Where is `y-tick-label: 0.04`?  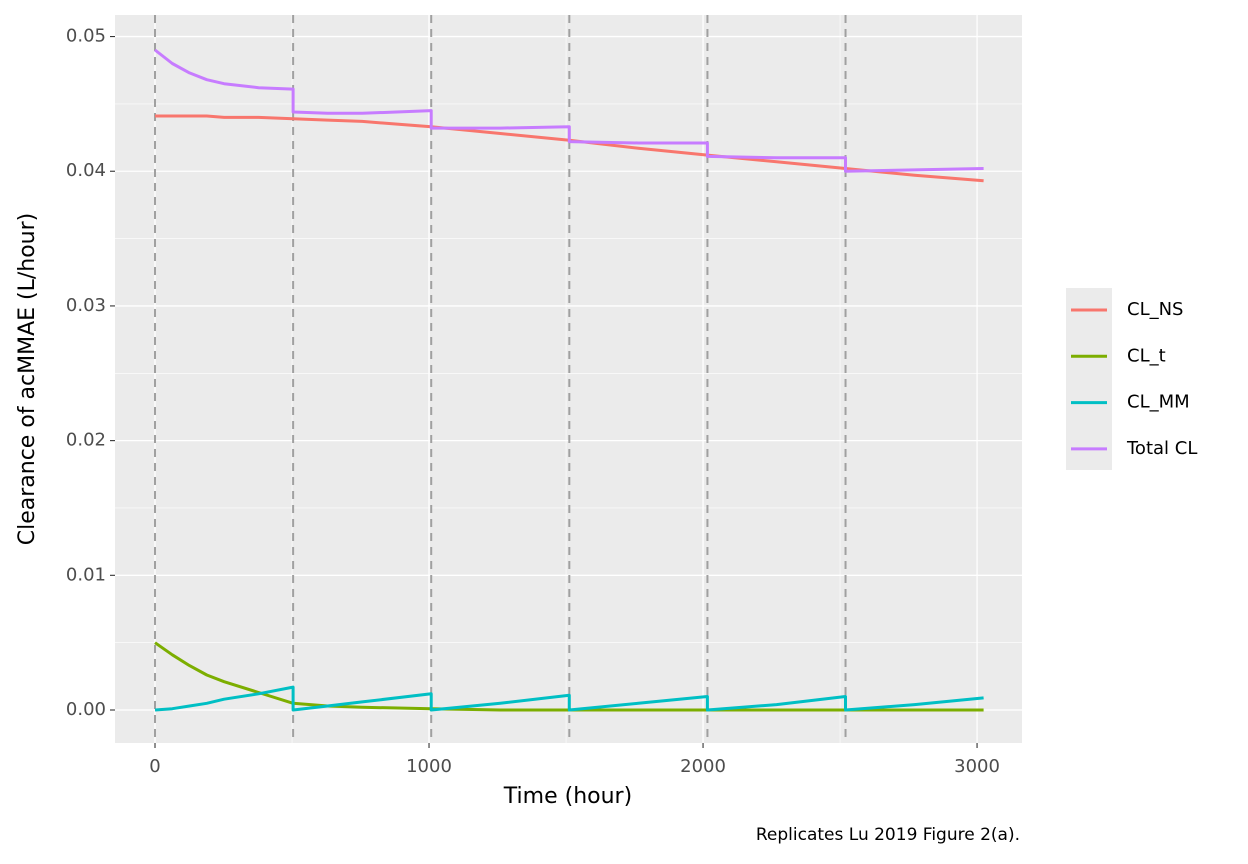 y-tick-label: 0.04 is located at coordinates (86, 170).